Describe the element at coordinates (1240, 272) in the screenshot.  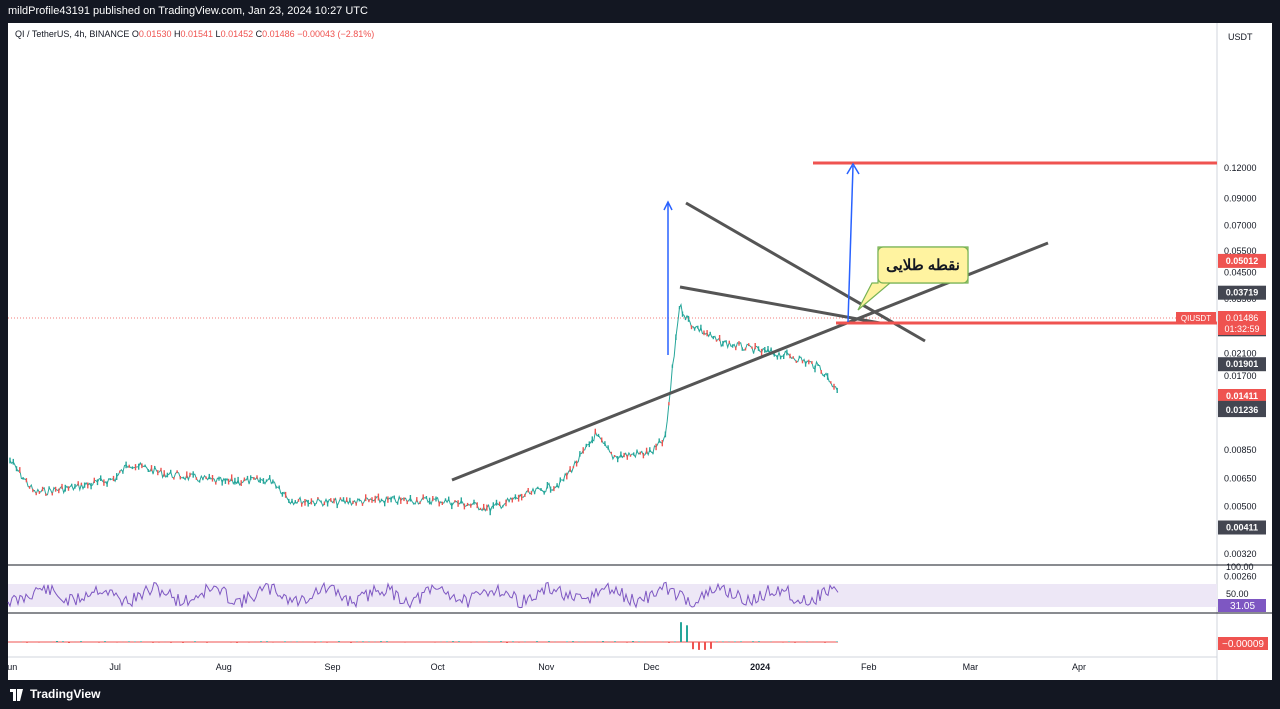
I see `price-tick-label: 0.04500` at that location.